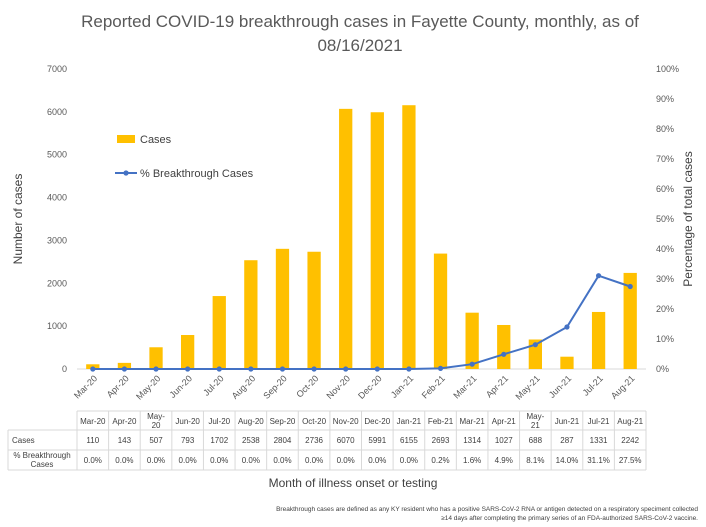 The width and height of the screenshot is (706, 527). What do you see at coordinates (353, 483) in the screenshot?
I see `x-axis-title: Month of illness onset or testing` at bounding box center [353, 483].